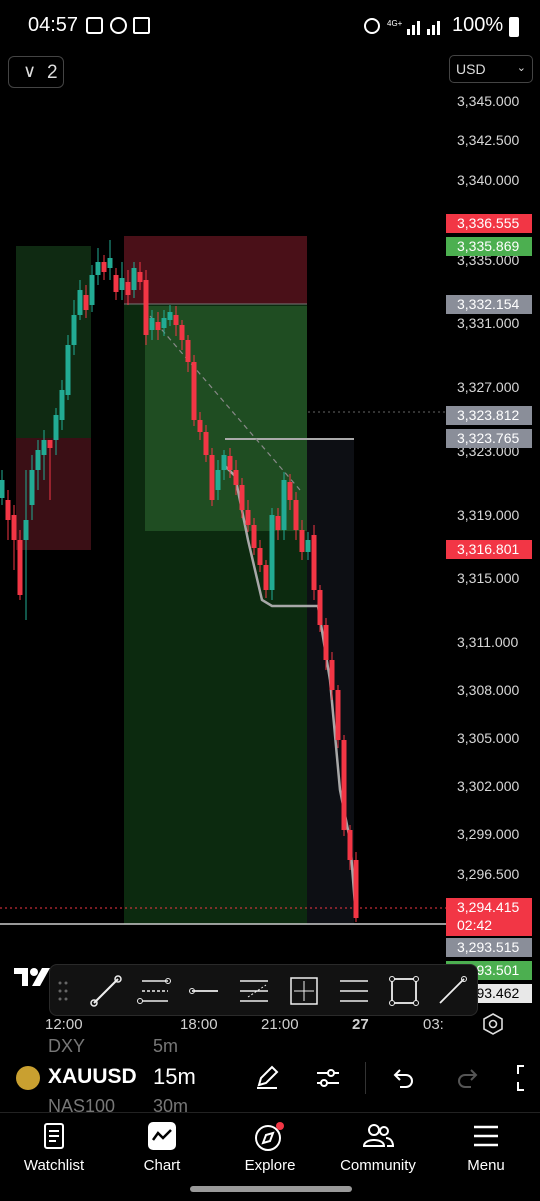 This screenshot has width=540, height=1201. What do you see at coordinates (30, 71) in the screenshot?
I see `chevron-down-icon: ∨` at bounding box center [30, 71].